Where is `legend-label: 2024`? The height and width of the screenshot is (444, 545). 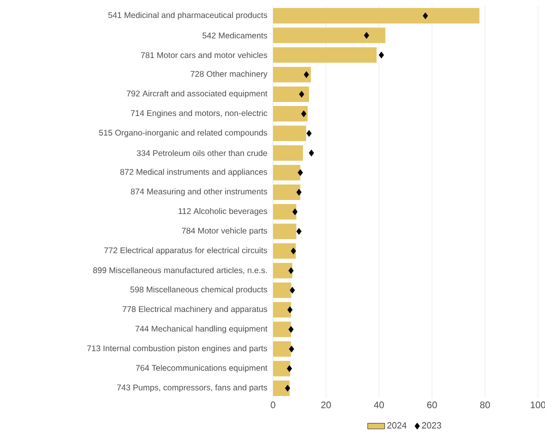
legend-label: 2024 is located at coordinates (397, 425).